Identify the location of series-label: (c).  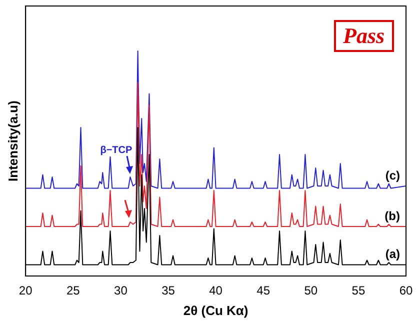
(392, 175).